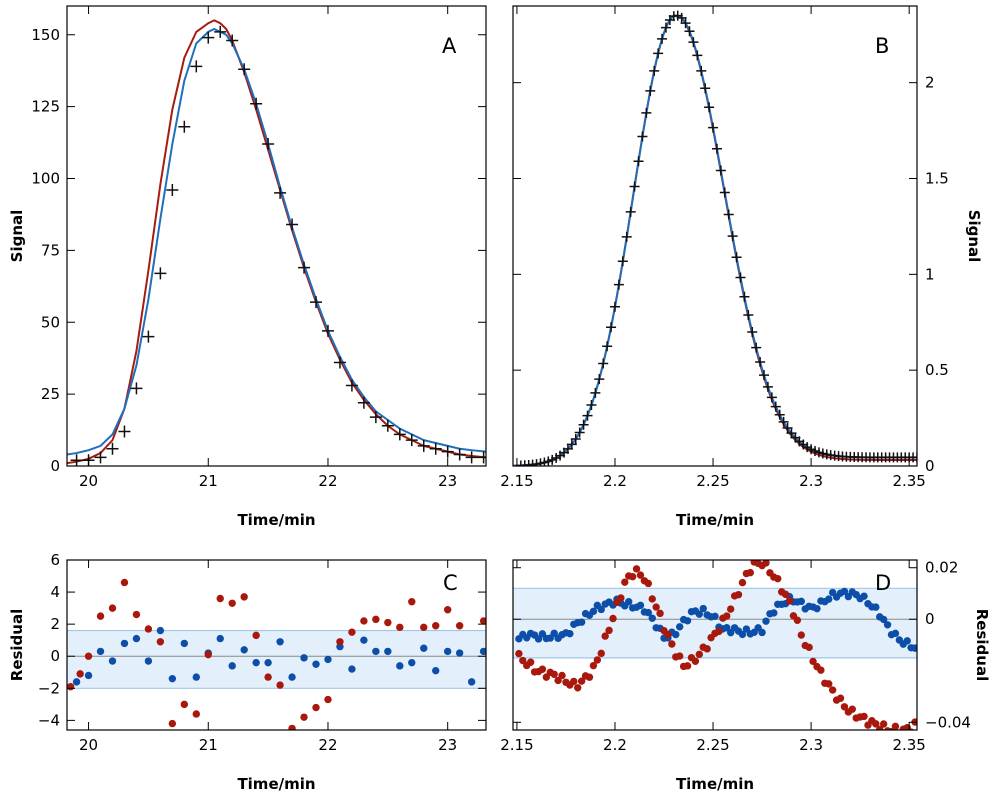 The height and width of the screenshot is (797, 997). What do you see at coordinates (45, 35) in the screenshot?
I see `panel-a-y-tick-label: 150` at bounding box center [45, 35].